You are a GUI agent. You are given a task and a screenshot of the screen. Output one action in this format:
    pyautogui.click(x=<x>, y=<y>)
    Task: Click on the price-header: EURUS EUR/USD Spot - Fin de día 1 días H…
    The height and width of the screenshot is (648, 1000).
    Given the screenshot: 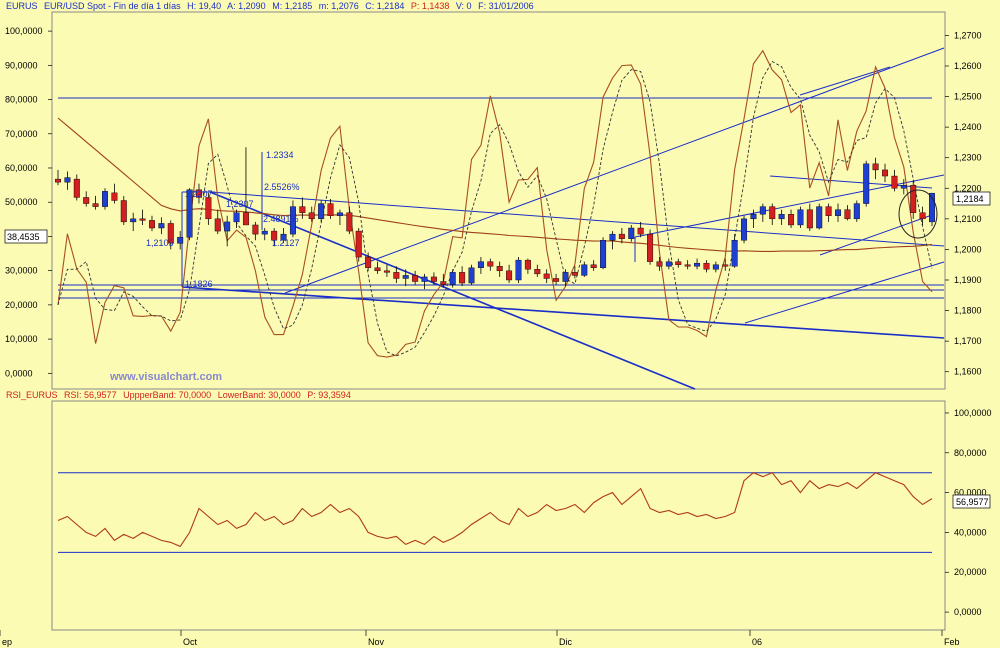 What is the action you would take?
    pyautogui.click(x=270, y=6)
    